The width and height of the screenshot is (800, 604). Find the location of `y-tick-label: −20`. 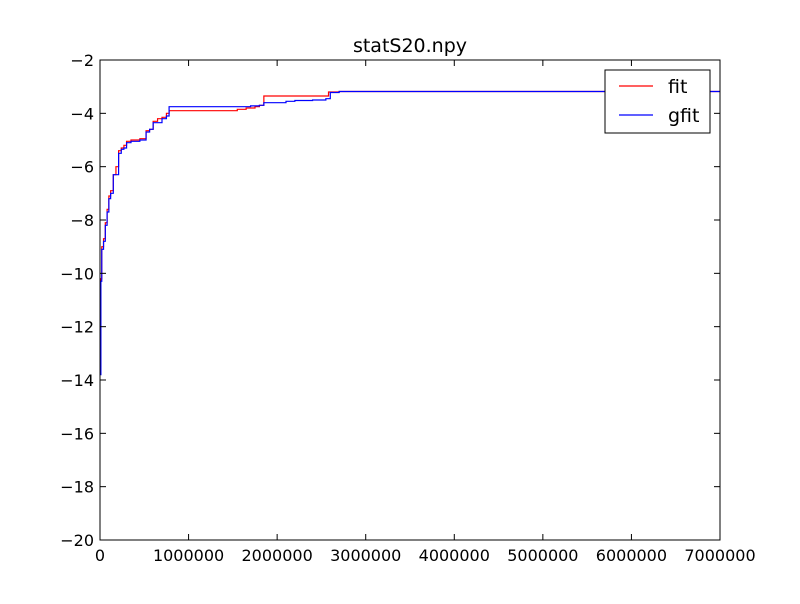

y-tick-label: −20 is located at coordinates (77, 540).